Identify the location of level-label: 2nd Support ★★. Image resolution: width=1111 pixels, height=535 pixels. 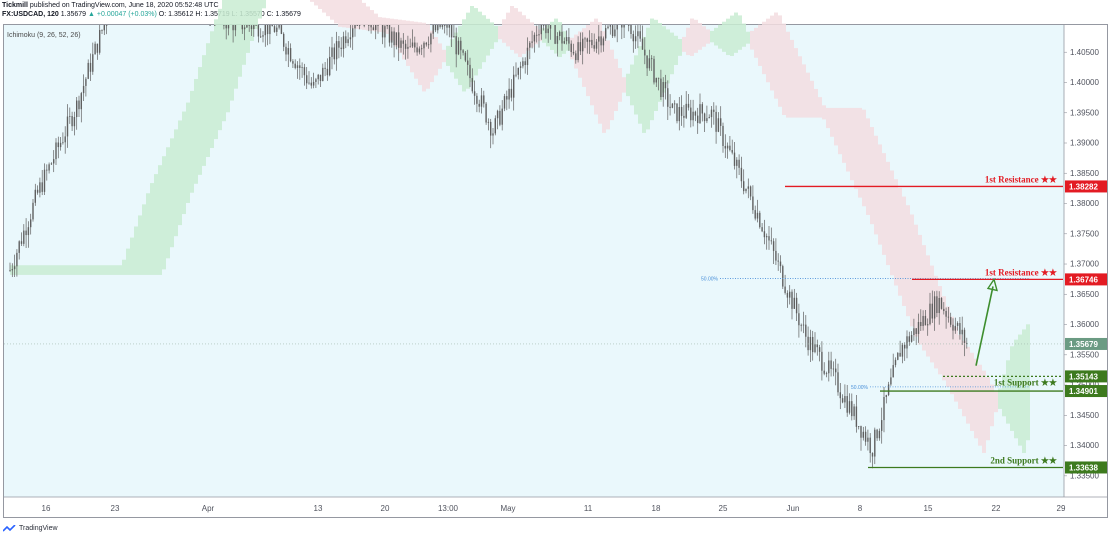
(1024, 460).